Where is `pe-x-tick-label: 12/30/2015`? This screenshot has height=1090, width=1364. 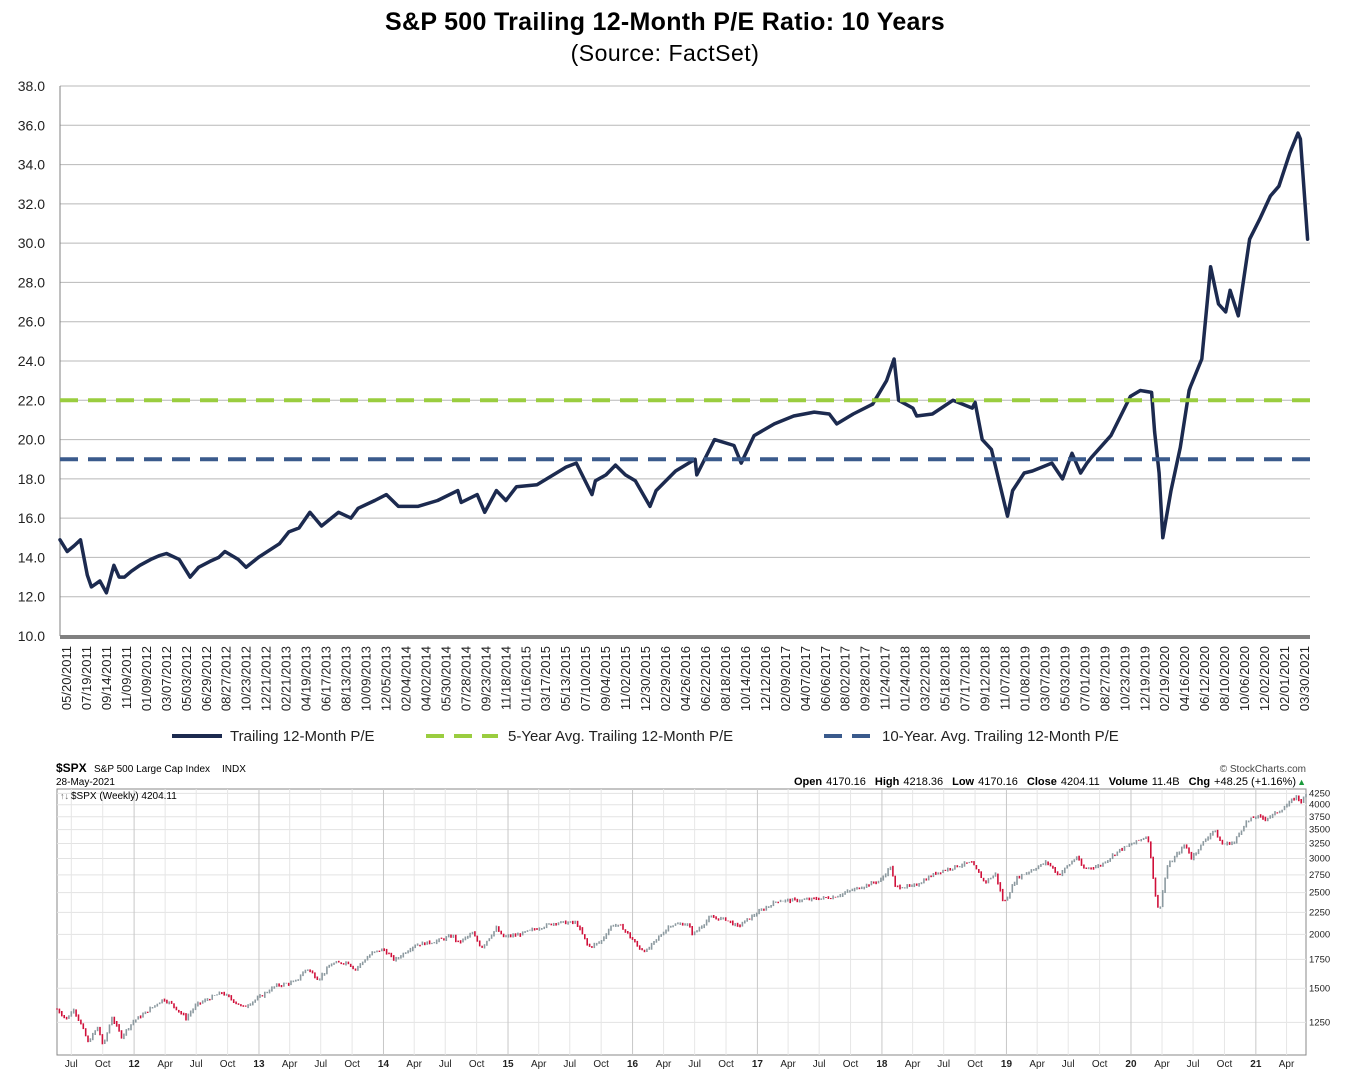 pe-x-tick-label: 12/30/2015 is located at coordinates (645, 678).